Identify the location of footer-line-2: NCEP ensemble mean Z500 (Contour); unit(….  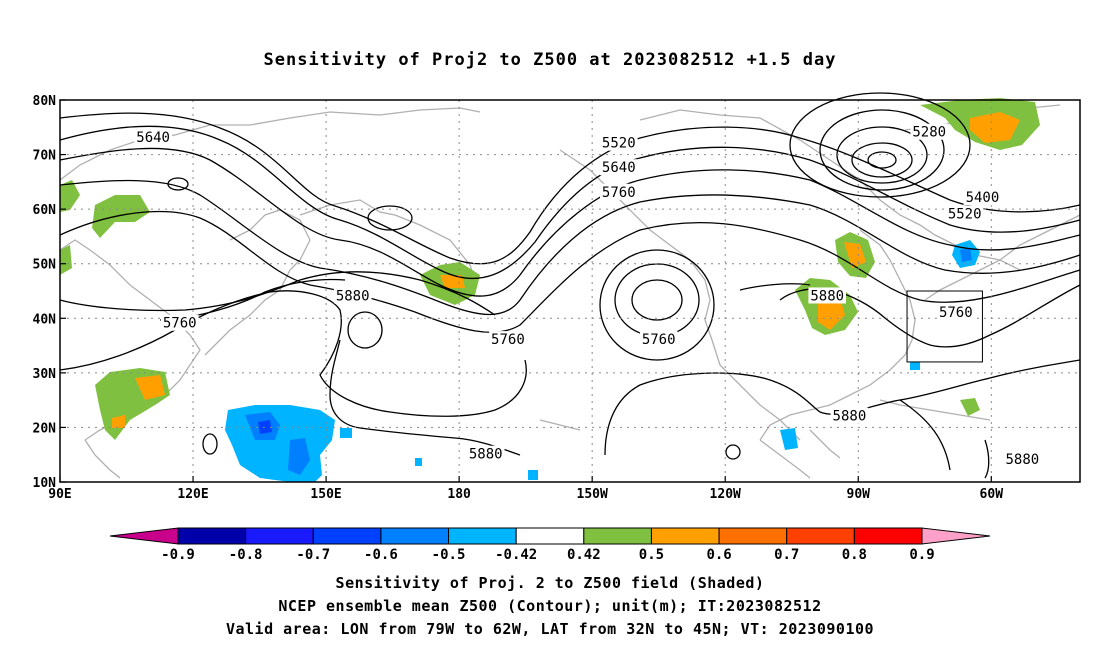
(550, 606).